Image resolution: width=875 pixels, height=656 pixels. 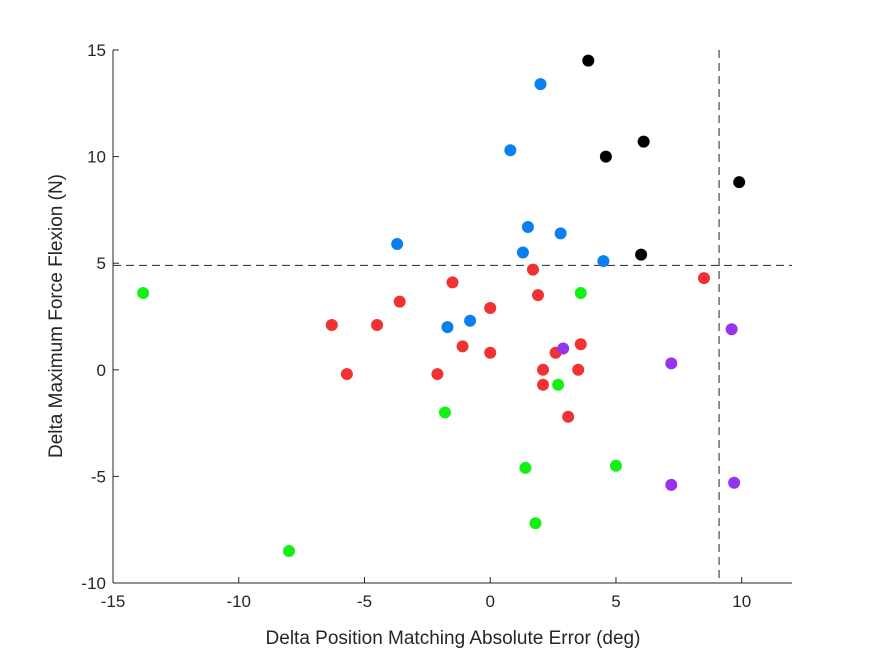 What do you see at coordinates (489, 601) in the screenshot?
I see `x-tick-label: 0` at bounding box center [489, 601].